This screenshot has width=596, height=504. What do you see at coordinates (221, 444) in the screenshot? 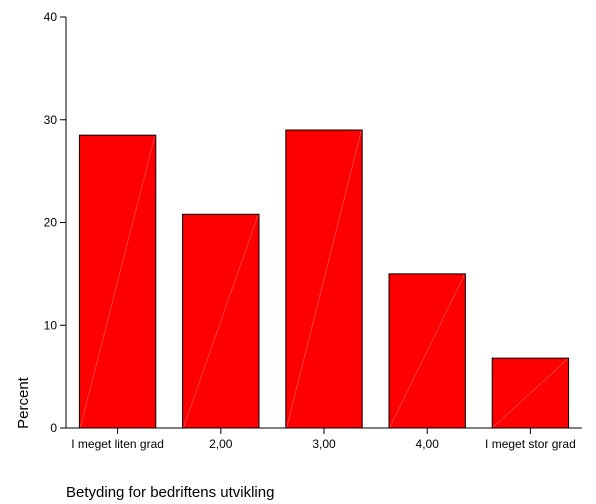
I see `x-tick-label: 2,00` at bounding box center [221, 444].